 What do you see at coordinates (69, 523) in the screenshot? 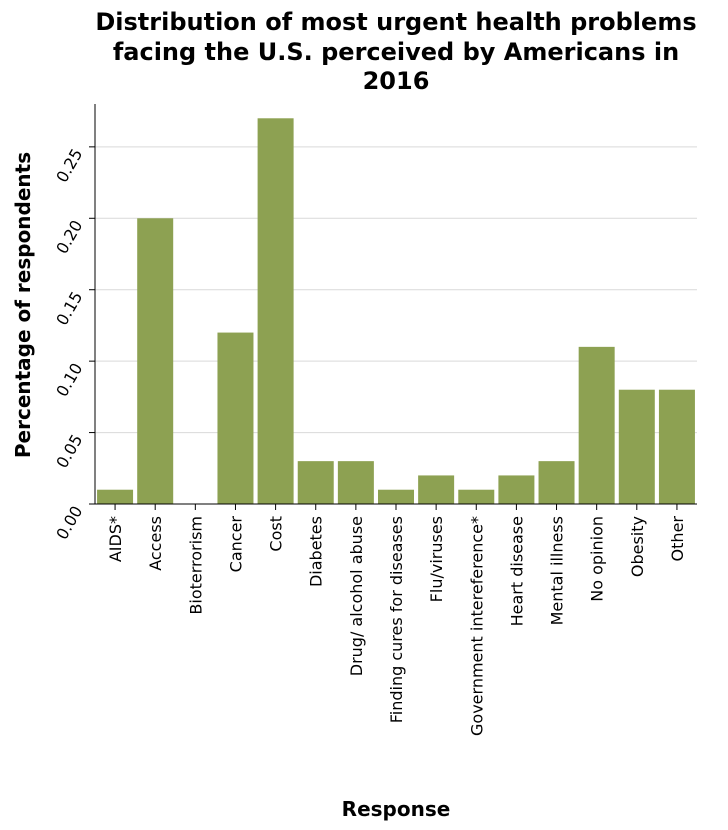
I see `y-tick-label: 0.00` at bounding box center [69, 523].